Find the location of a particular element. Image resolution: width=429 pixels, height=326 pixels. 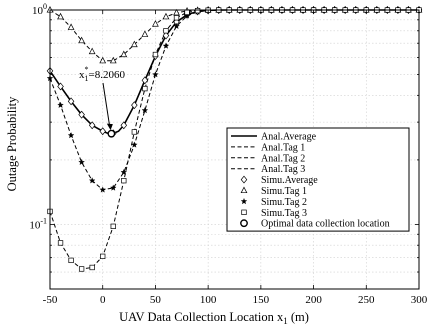

legend-item-simu-tag-1: Simu.Tag 1 is located at coordinates (273, 191).